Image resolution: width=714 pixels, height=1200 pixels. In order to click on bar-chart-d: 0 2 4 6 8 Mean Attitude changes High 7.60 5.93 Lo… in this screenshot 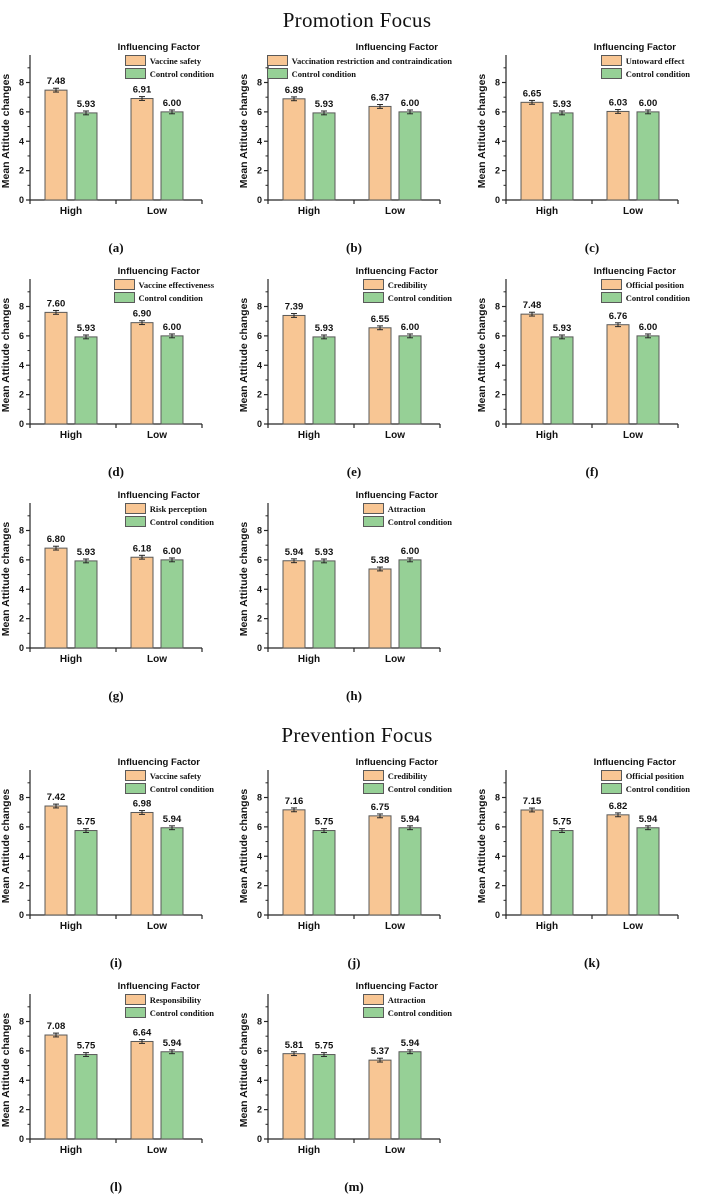, I will do `click(101, 360)`.